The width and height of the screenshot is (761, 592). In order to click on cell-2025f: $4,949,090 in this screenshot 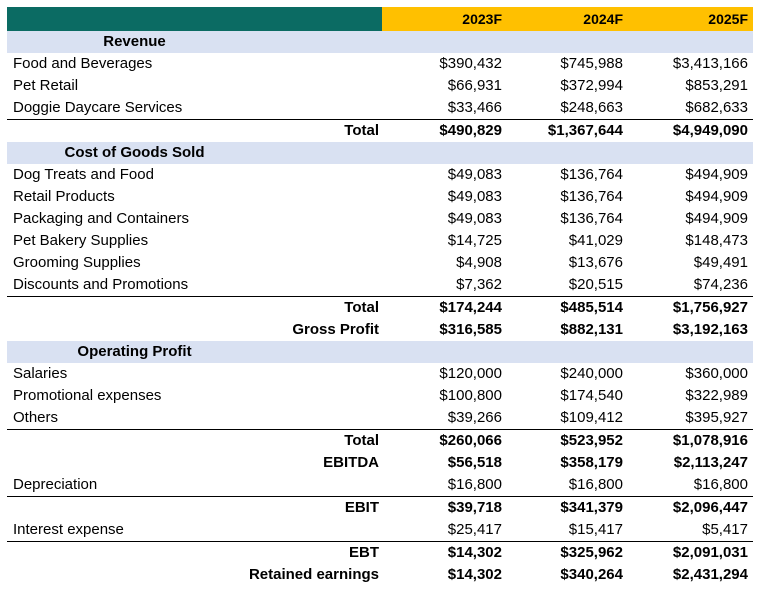, I will do `click(710, 130)`.